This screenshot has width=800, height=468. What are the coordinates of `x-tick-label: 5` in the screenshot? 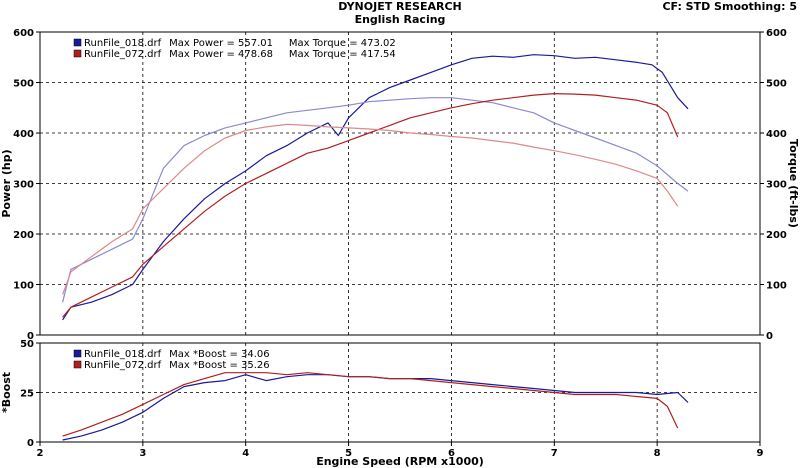 It's located at (348, 453).